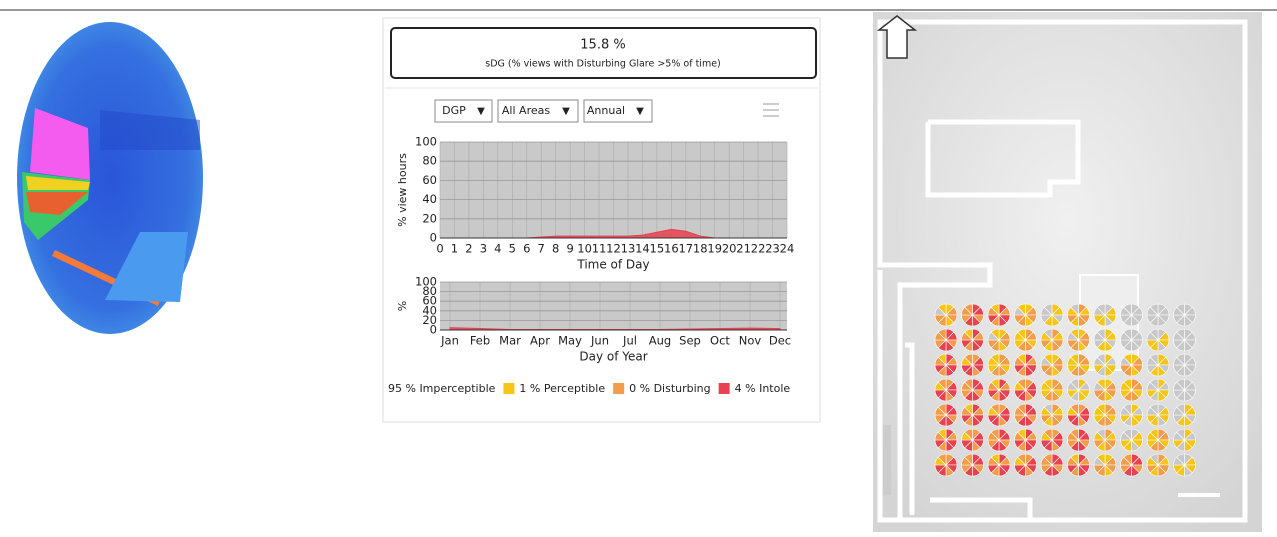 The width and height of the screenshot is (1277, 537). Describe the element at coordinates (763, 388) in the screenshot. I see `legend-label: 4 % Intole` at that location.